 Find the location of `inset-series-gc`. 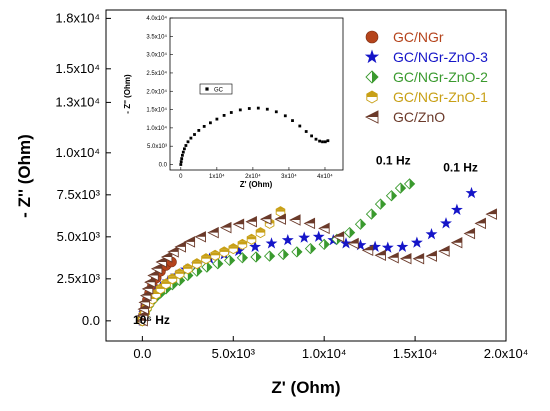

inset-series-gc is located at coordinates (254, 136).